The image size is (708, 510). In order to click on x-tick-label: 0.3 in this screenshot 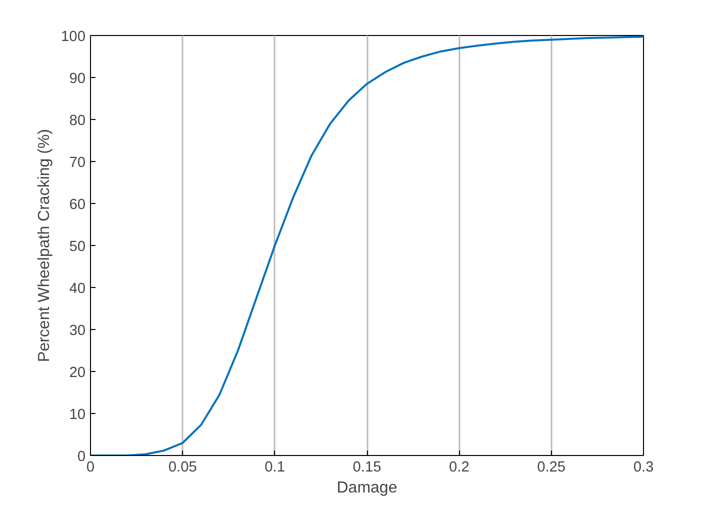, I will do `click(643, 468)`.